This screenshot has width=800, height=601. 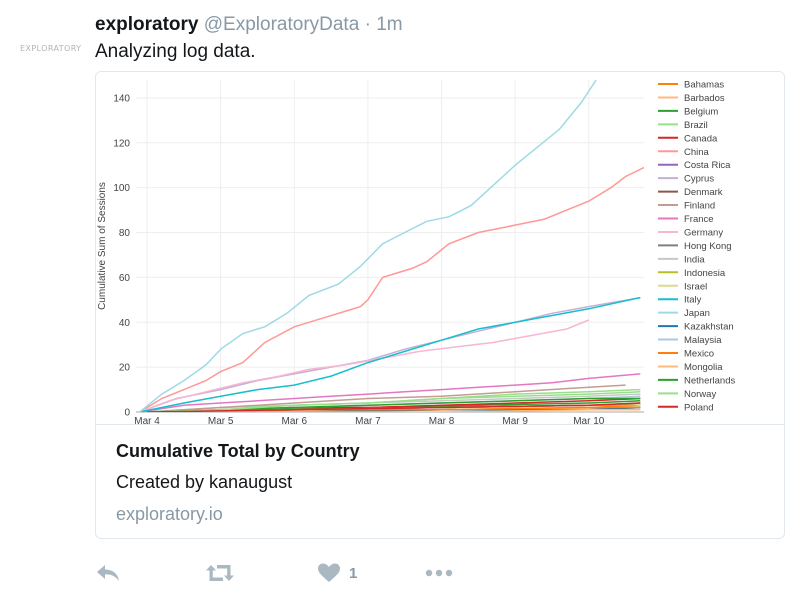 I want to click on y-tick-label: 100, so click(x=121, y=188).